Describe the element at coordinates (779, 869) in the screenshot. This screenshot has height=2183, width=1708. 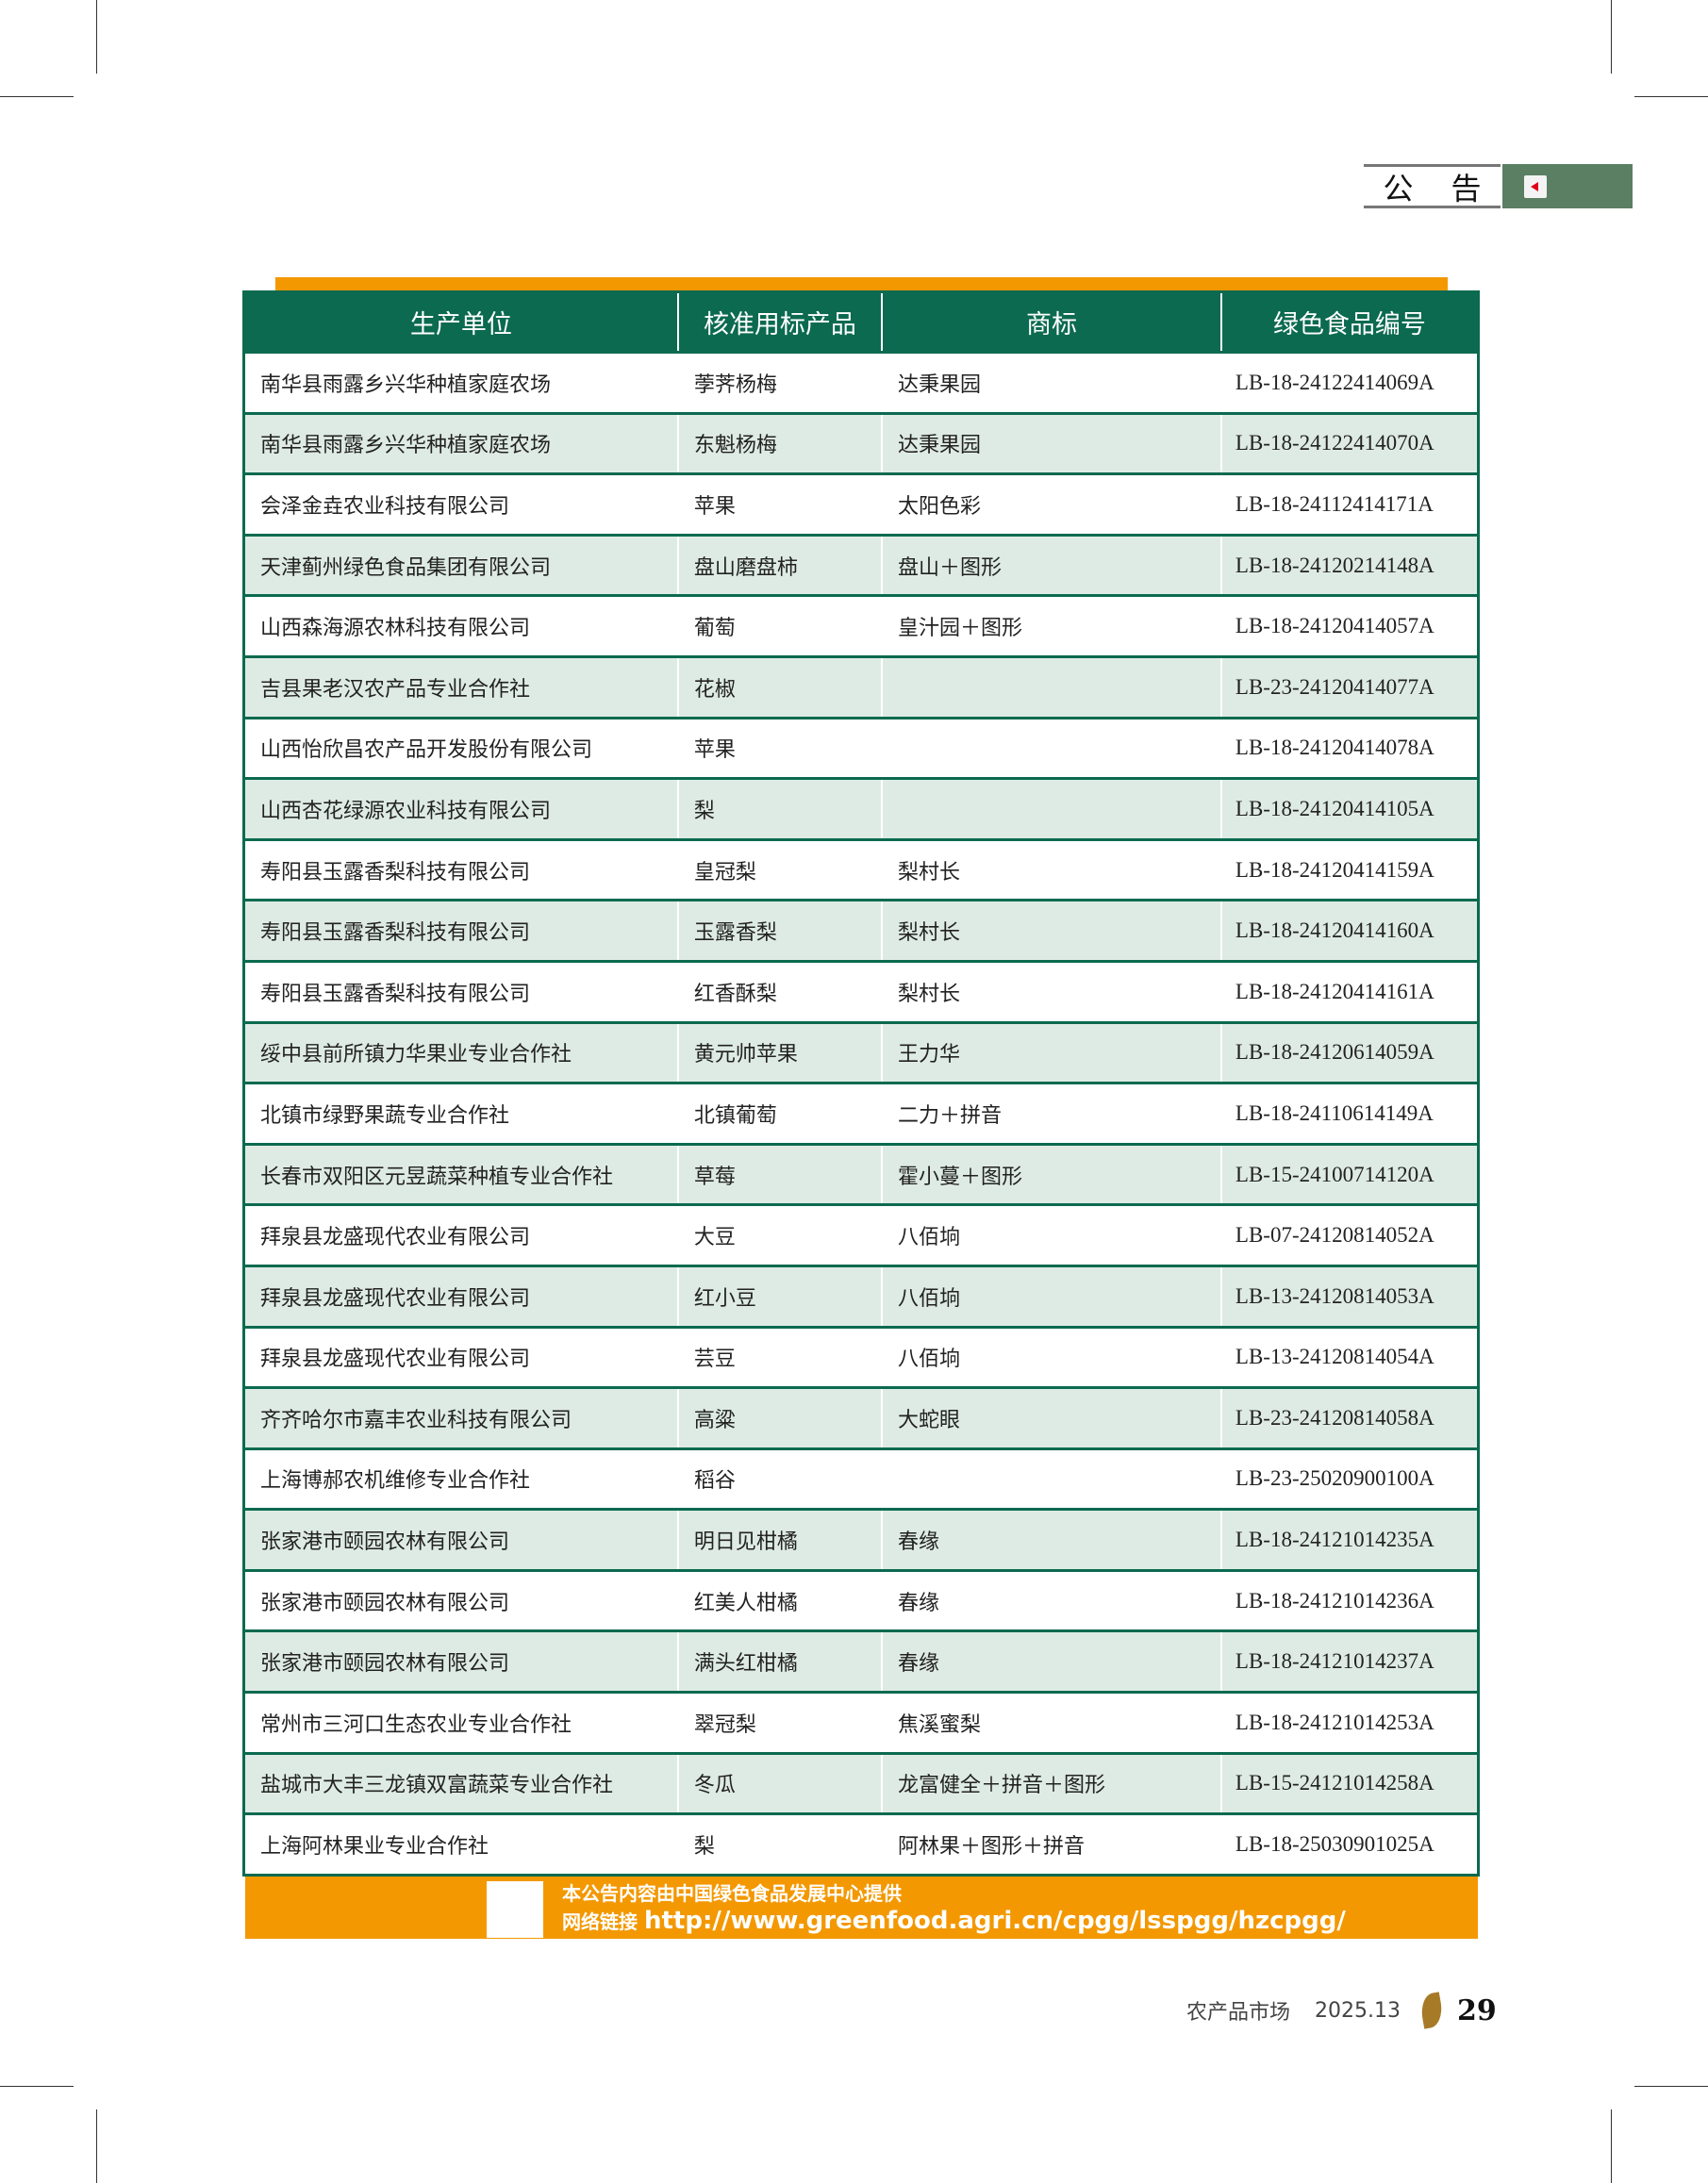
I see `product-cell: 皇冠梨` at that location.